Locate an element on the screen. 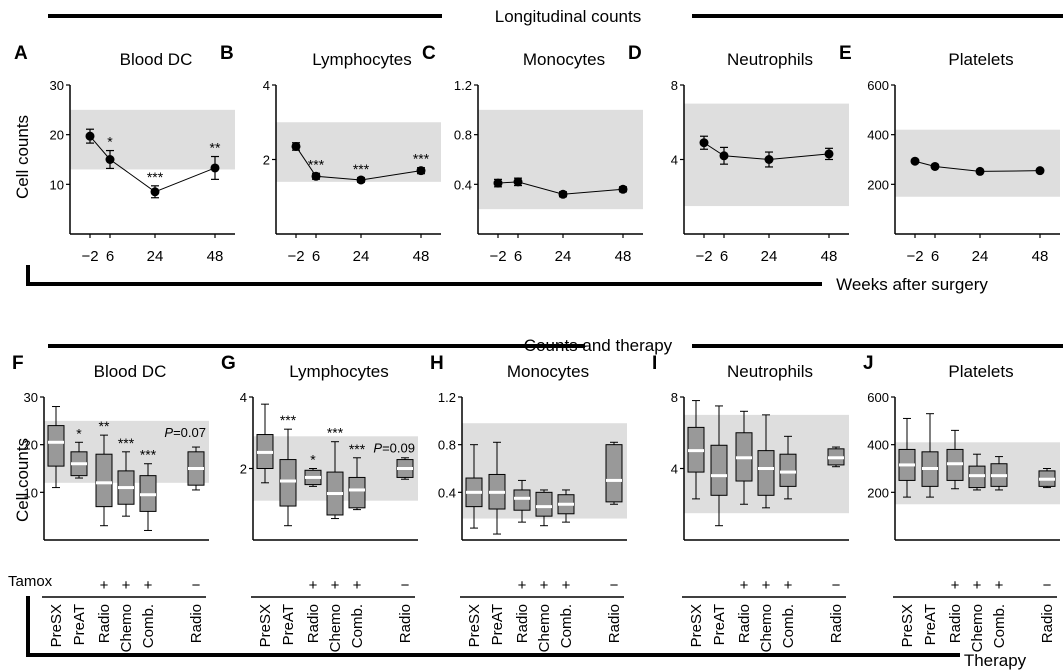 The width and height of the screenshot is (1063, 672). panel-D: 48D Neutrophils−2 6 24 48 is located at coordinates (738, 154).